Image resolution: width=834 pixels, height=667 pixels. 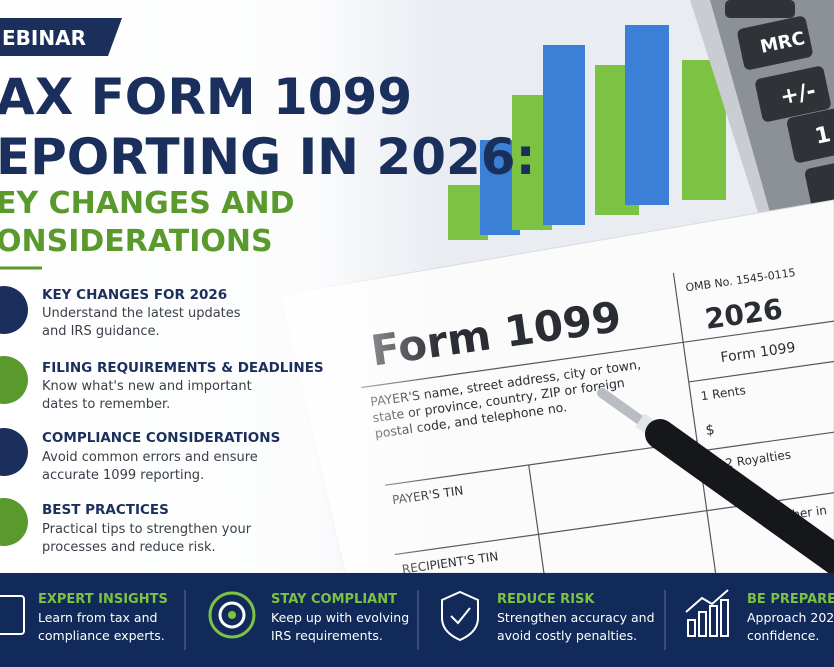 I want to click on item-title: KEY CHANGES FOR 2026, so click(x=135, y=295).